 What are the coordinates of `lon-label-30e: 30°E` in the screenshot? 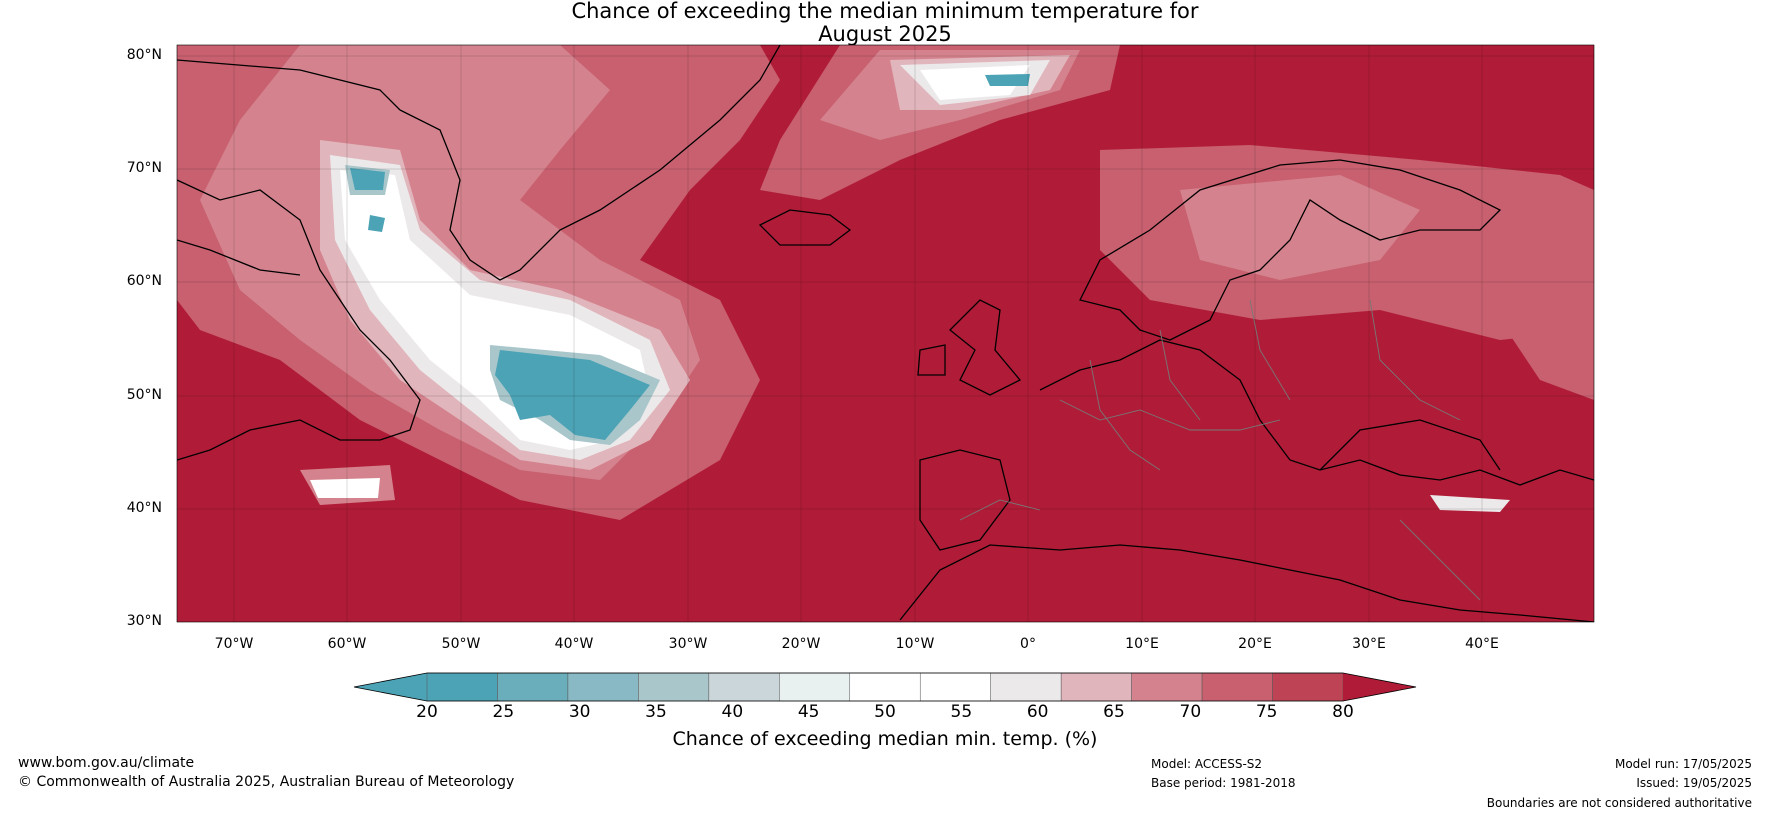 It's located at (1369, 644).